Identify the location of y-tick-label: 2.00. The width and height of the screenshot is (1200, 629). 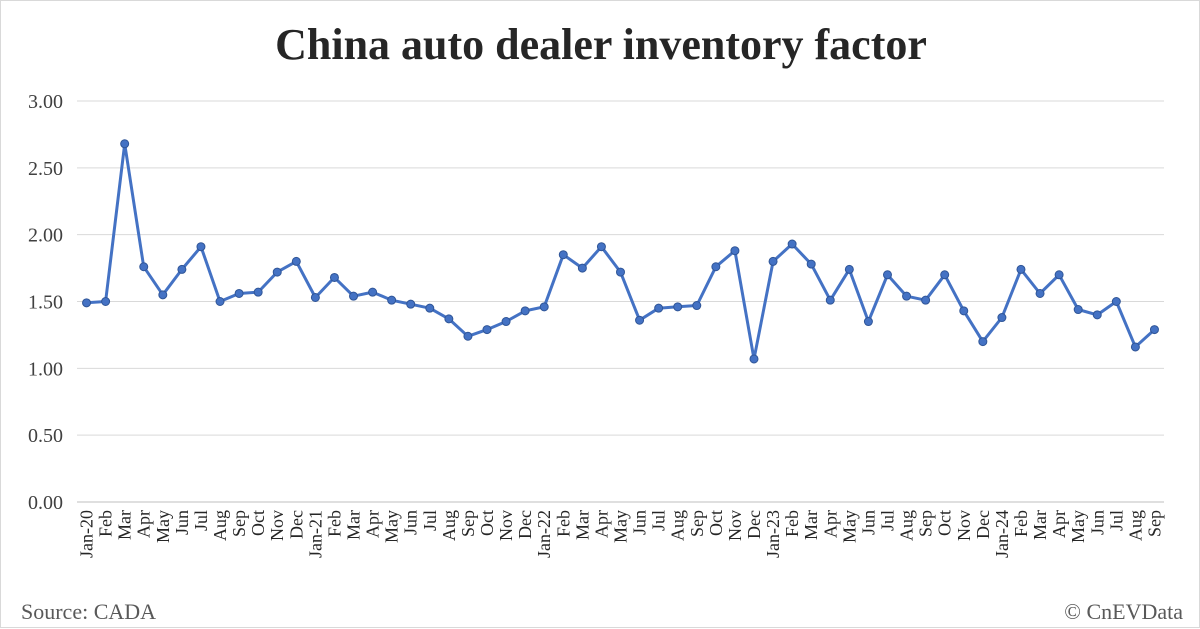
(45, 236).